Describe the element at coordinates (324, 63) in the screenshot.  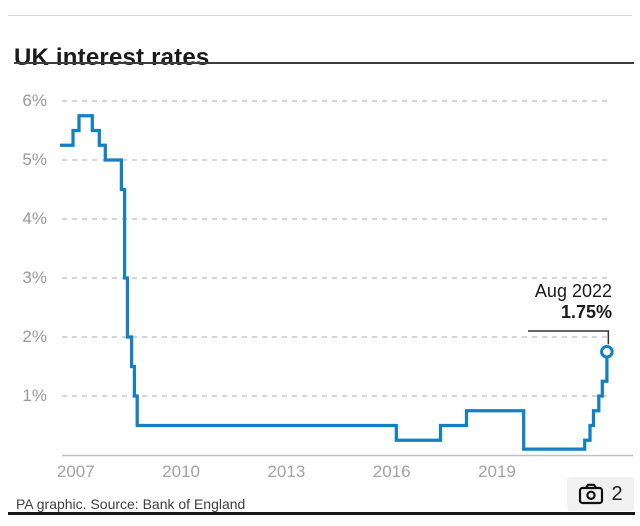
I see `title-underline` at that location.